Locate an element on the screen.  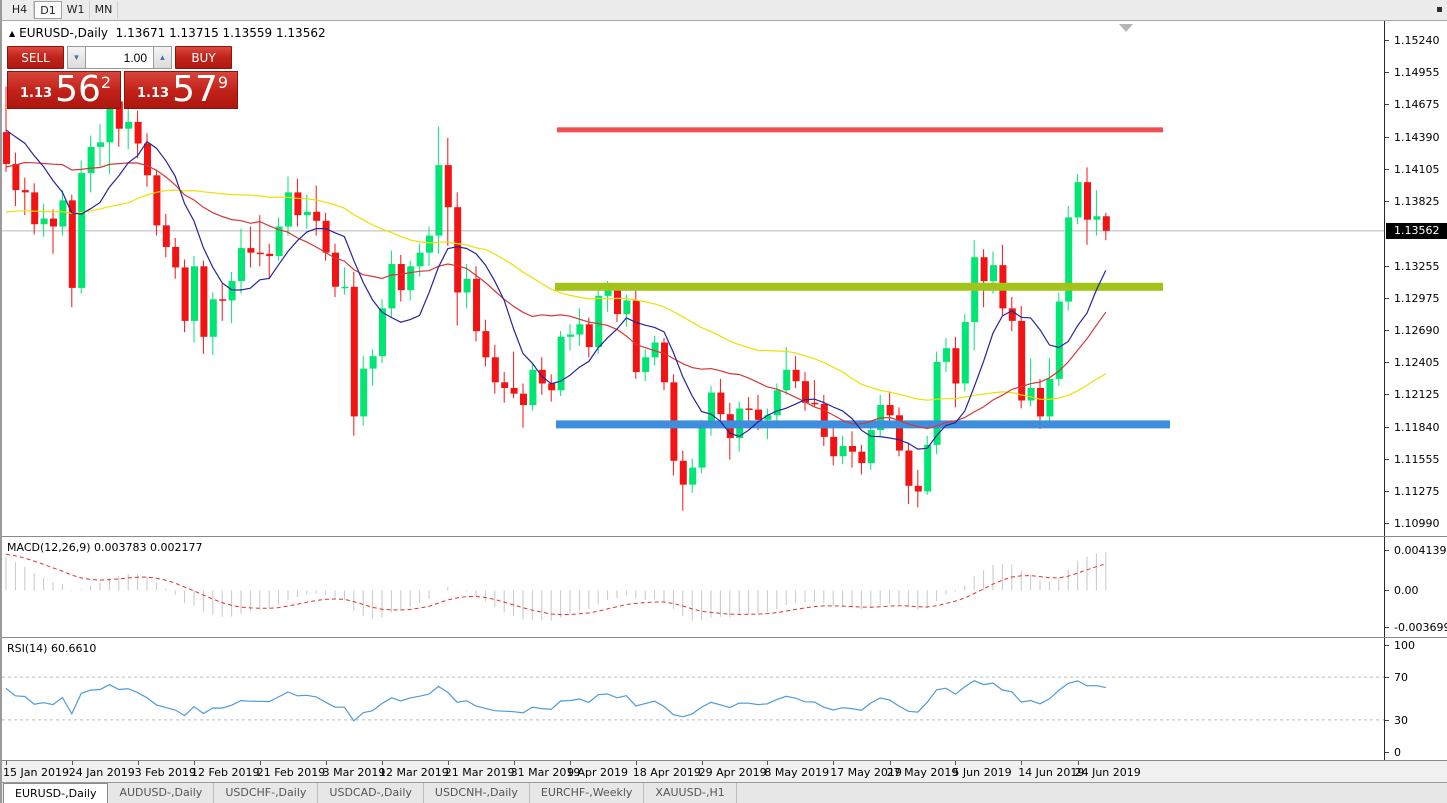
symbol-tab-usdcnh: USDCNH-,Daily is located at coordinates (477, 793).